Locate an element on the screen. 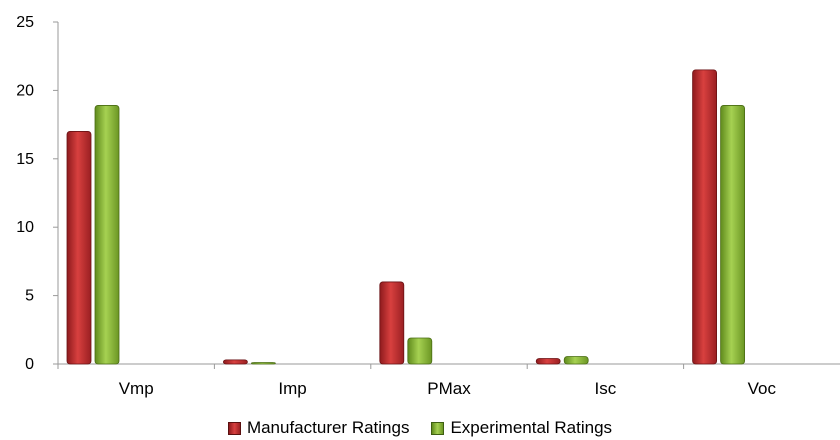 This screenshot has height=440, width=840. legend-label-experimental: Experimental Ratings is located at coordinates (531, 427).